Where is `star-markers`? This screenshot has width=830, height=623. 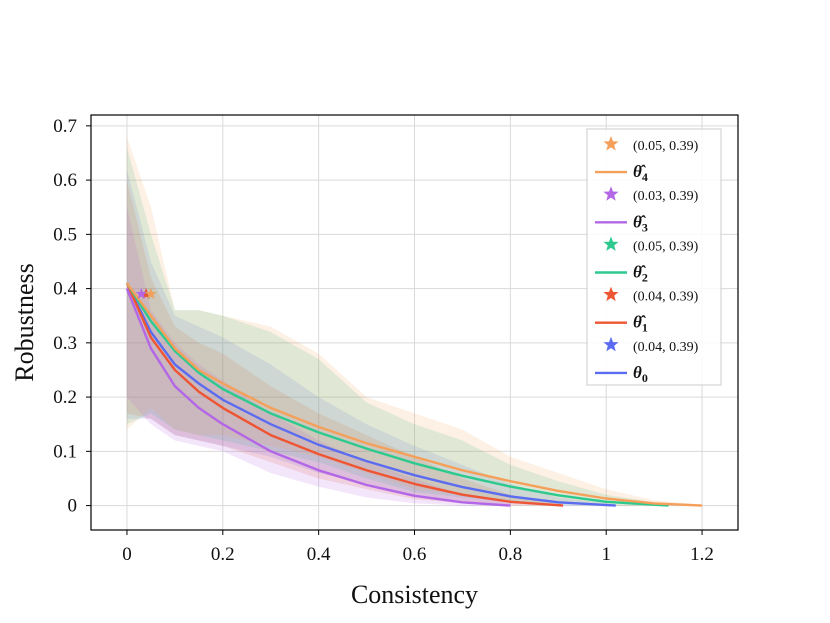 star-markers is located at coordinates (146, 293).